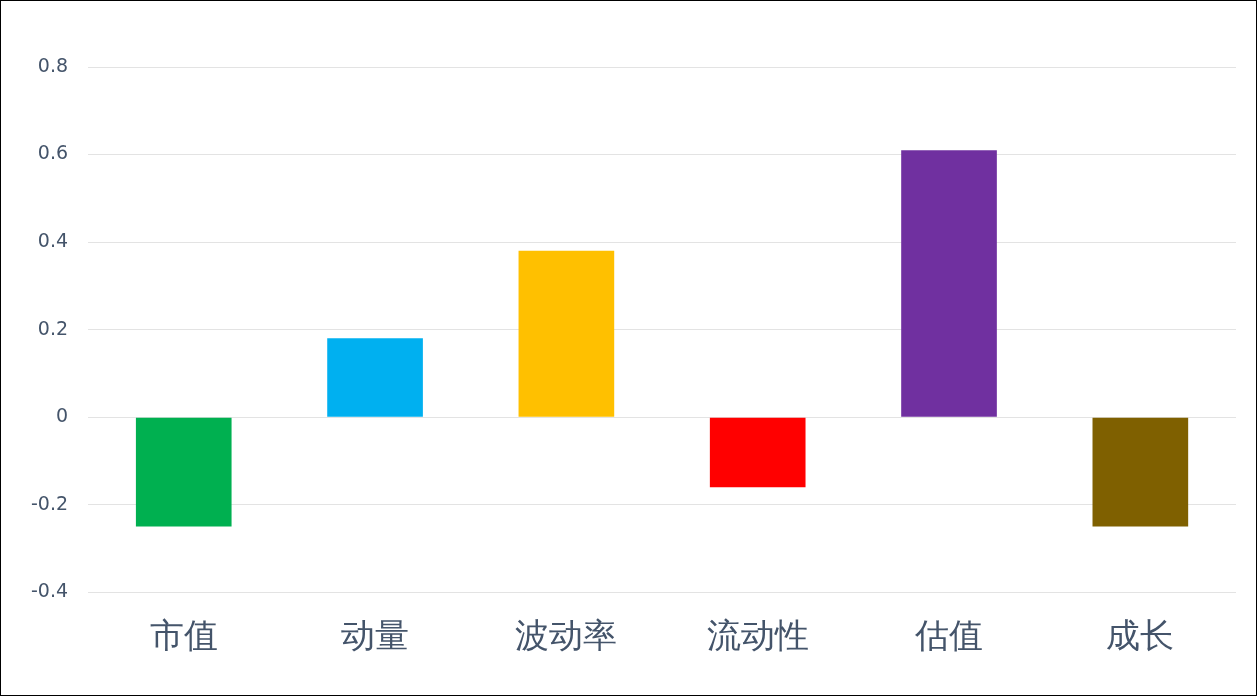 The height and width of the screenshot is (700, 1257). What do you see at coordinates (49, 502) in the screenshot?
I see `y-tick-label: -0.2` at bounding box center [49, 502].